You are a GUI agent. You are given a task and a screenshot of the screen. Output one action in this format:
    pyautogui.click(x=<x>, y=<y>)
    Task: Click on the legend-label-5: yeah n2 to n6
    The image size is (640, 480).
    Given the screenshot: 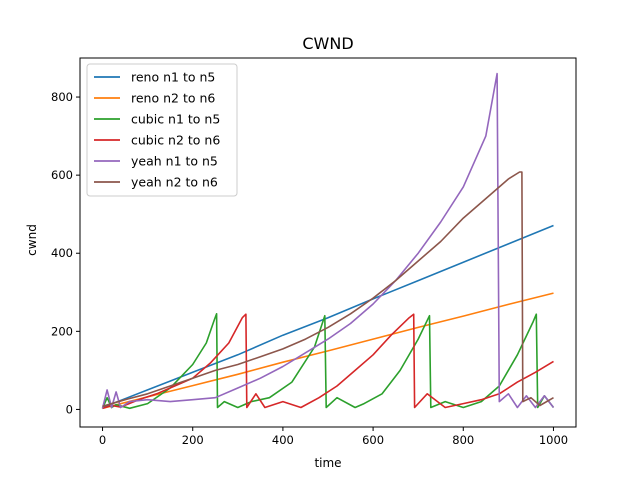 What is the action you would take?
    pyautogui.click(x=174, y=182)
    